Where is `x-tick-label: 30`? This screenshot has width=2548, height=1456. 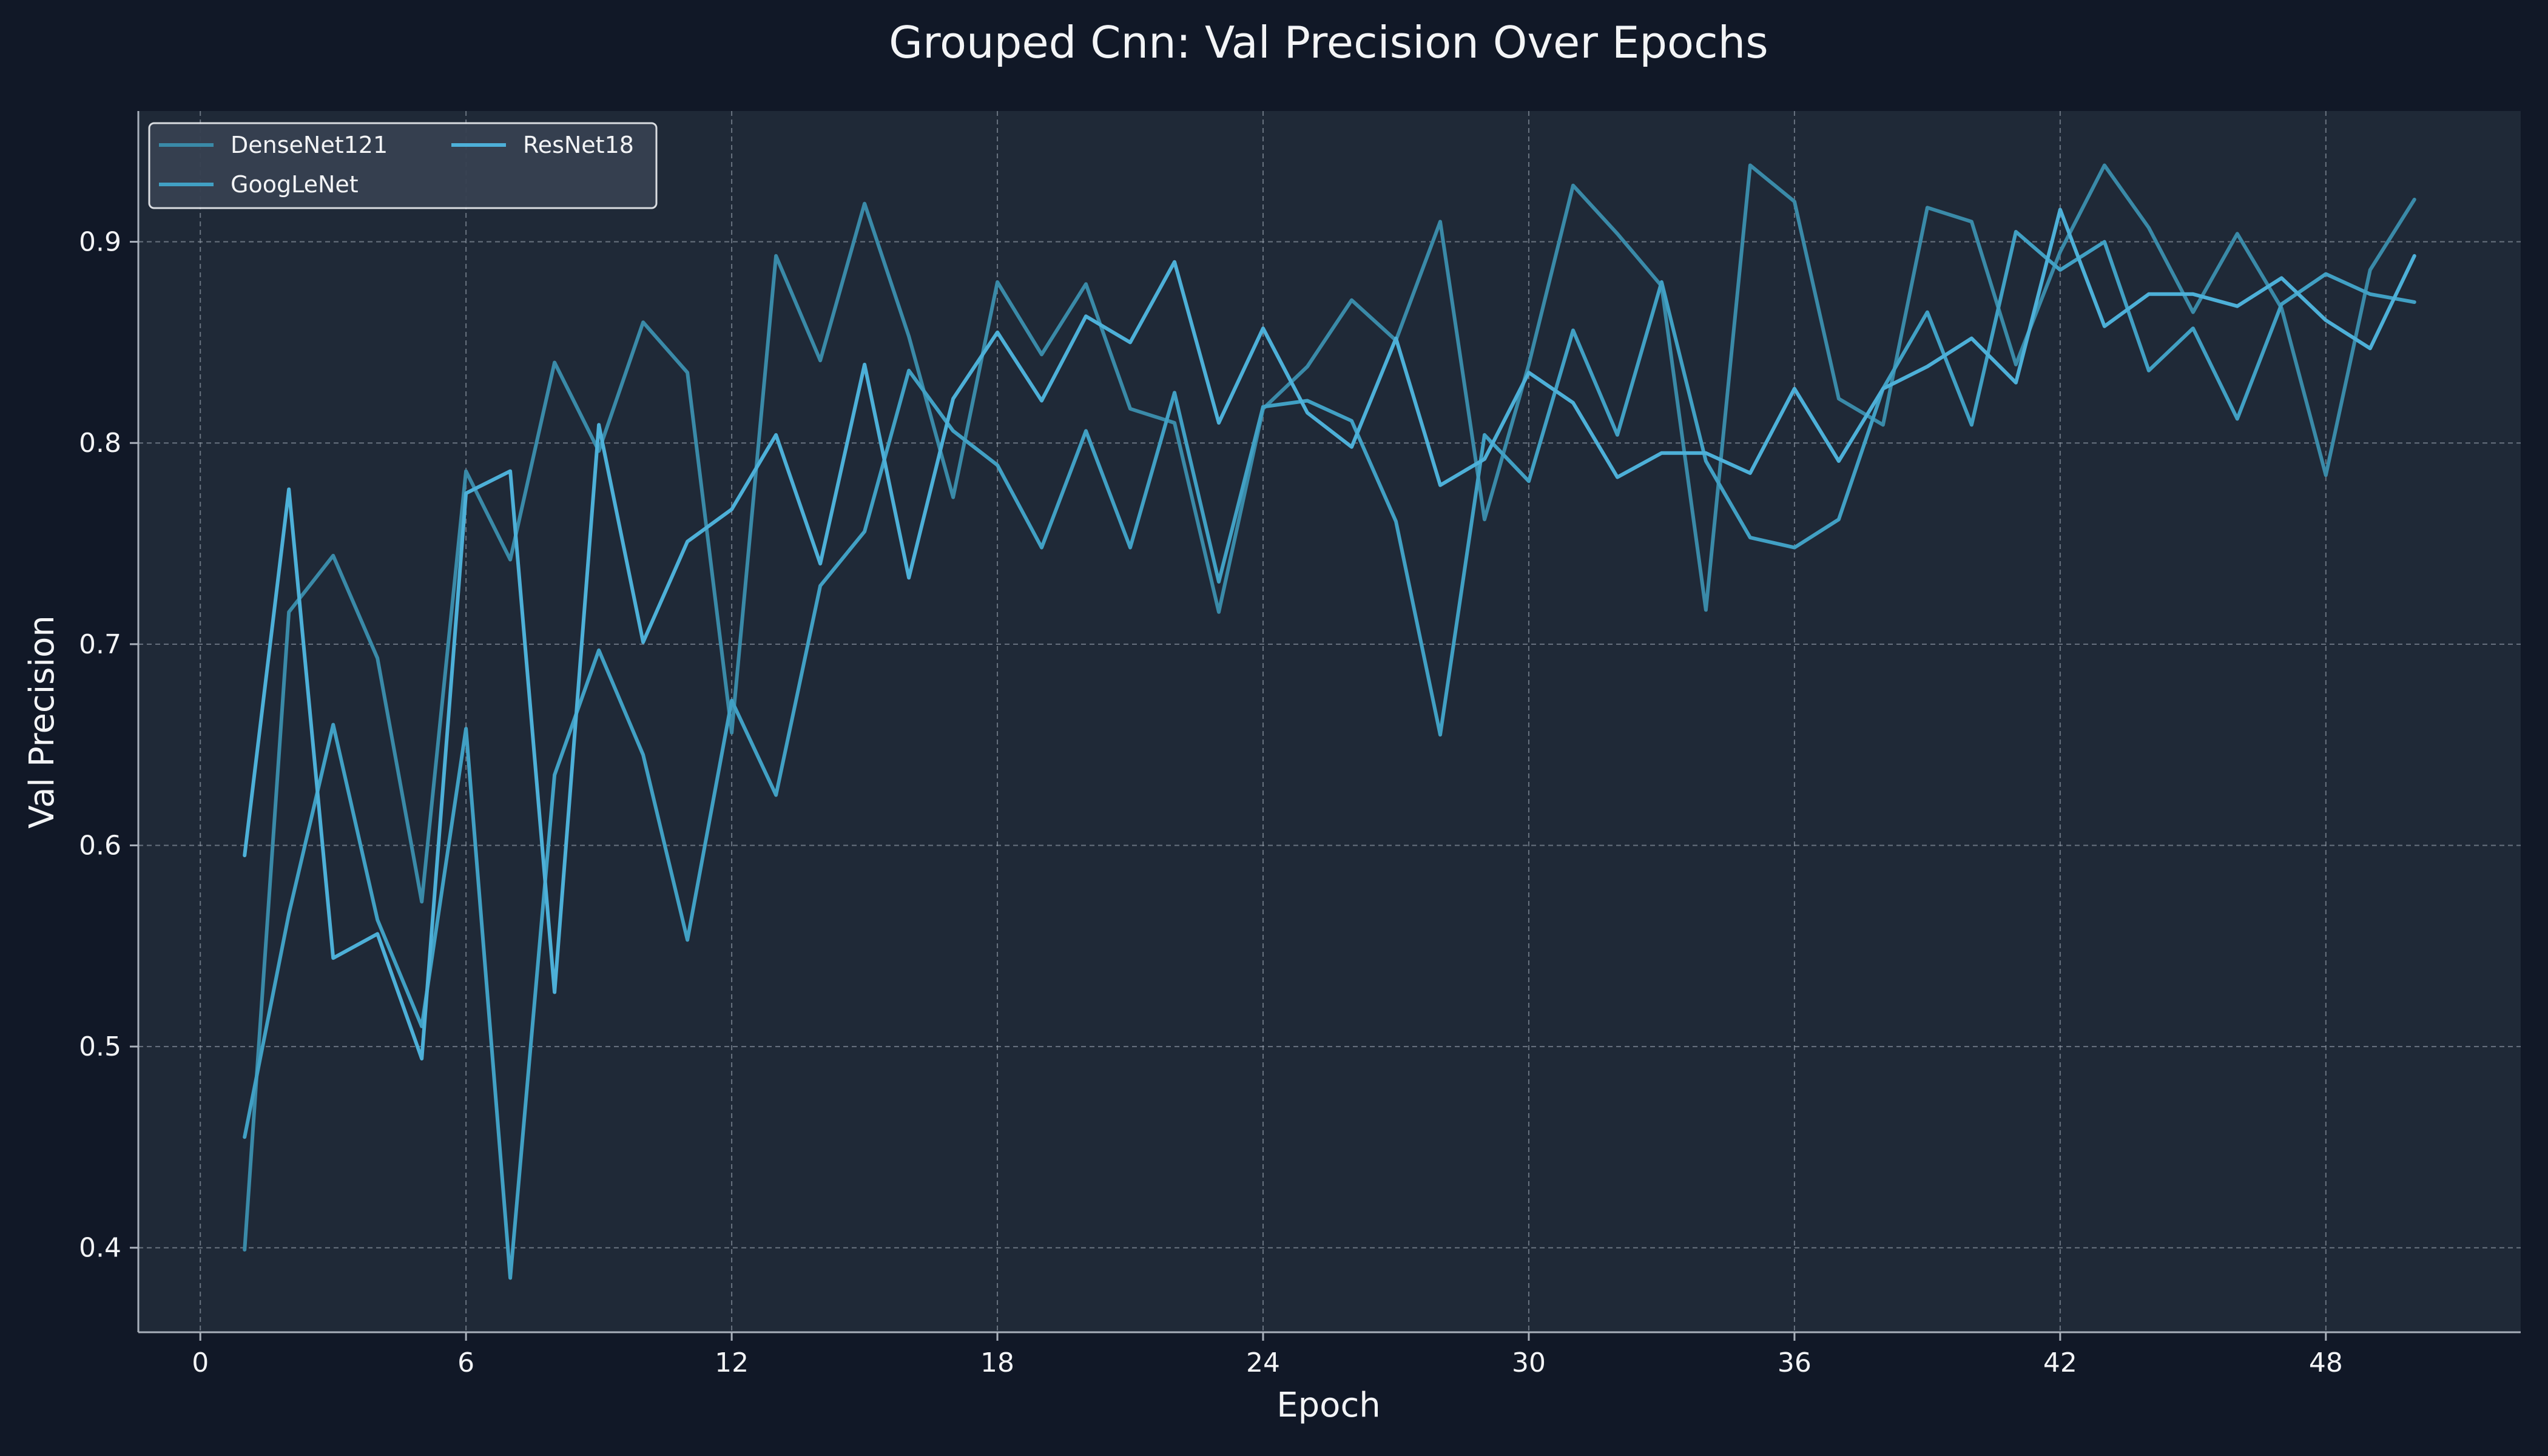
x-tick-label: 30 is located at coordinates (1529, 1362).